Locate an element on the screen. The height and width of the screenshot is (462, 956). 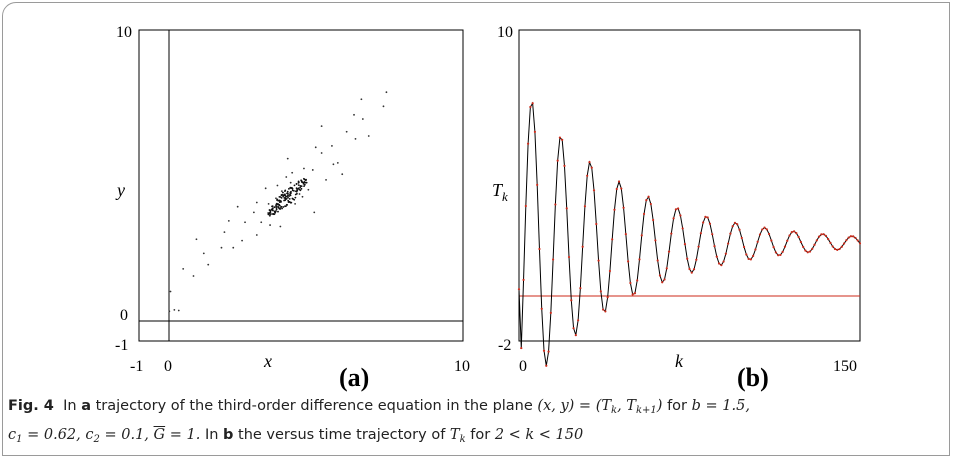
panel-a-xtick-10: 10 is located at coordinates (462, 366).